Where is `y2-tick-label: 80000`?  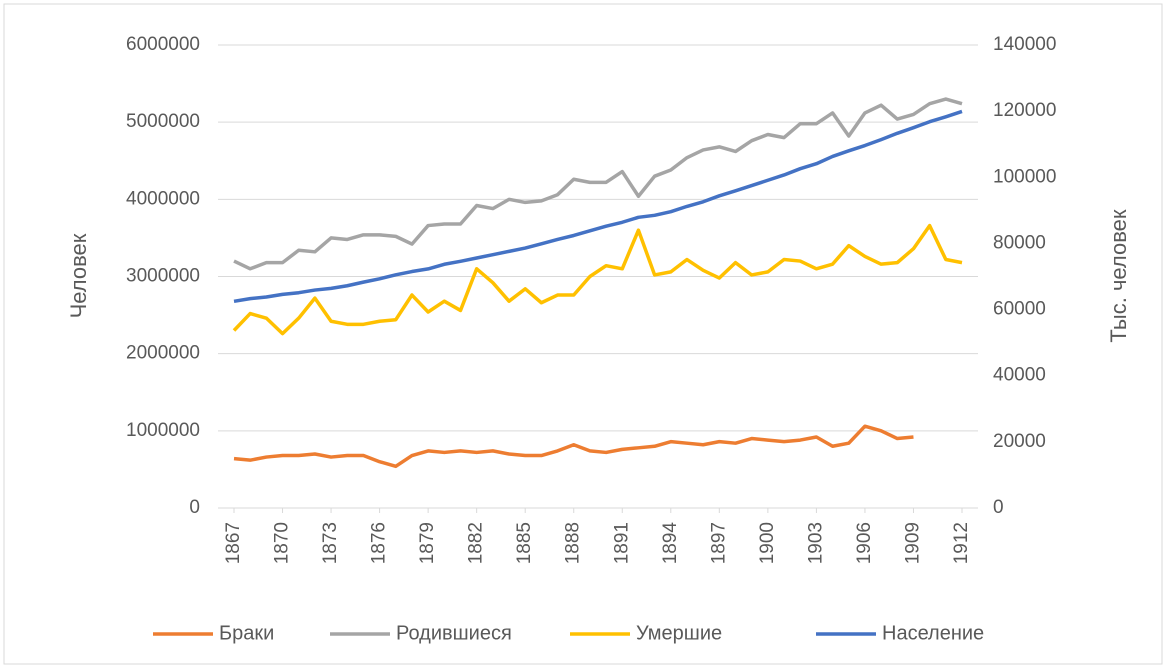 y2-tick-label: 80000 is located at coordinates (1019, 242).